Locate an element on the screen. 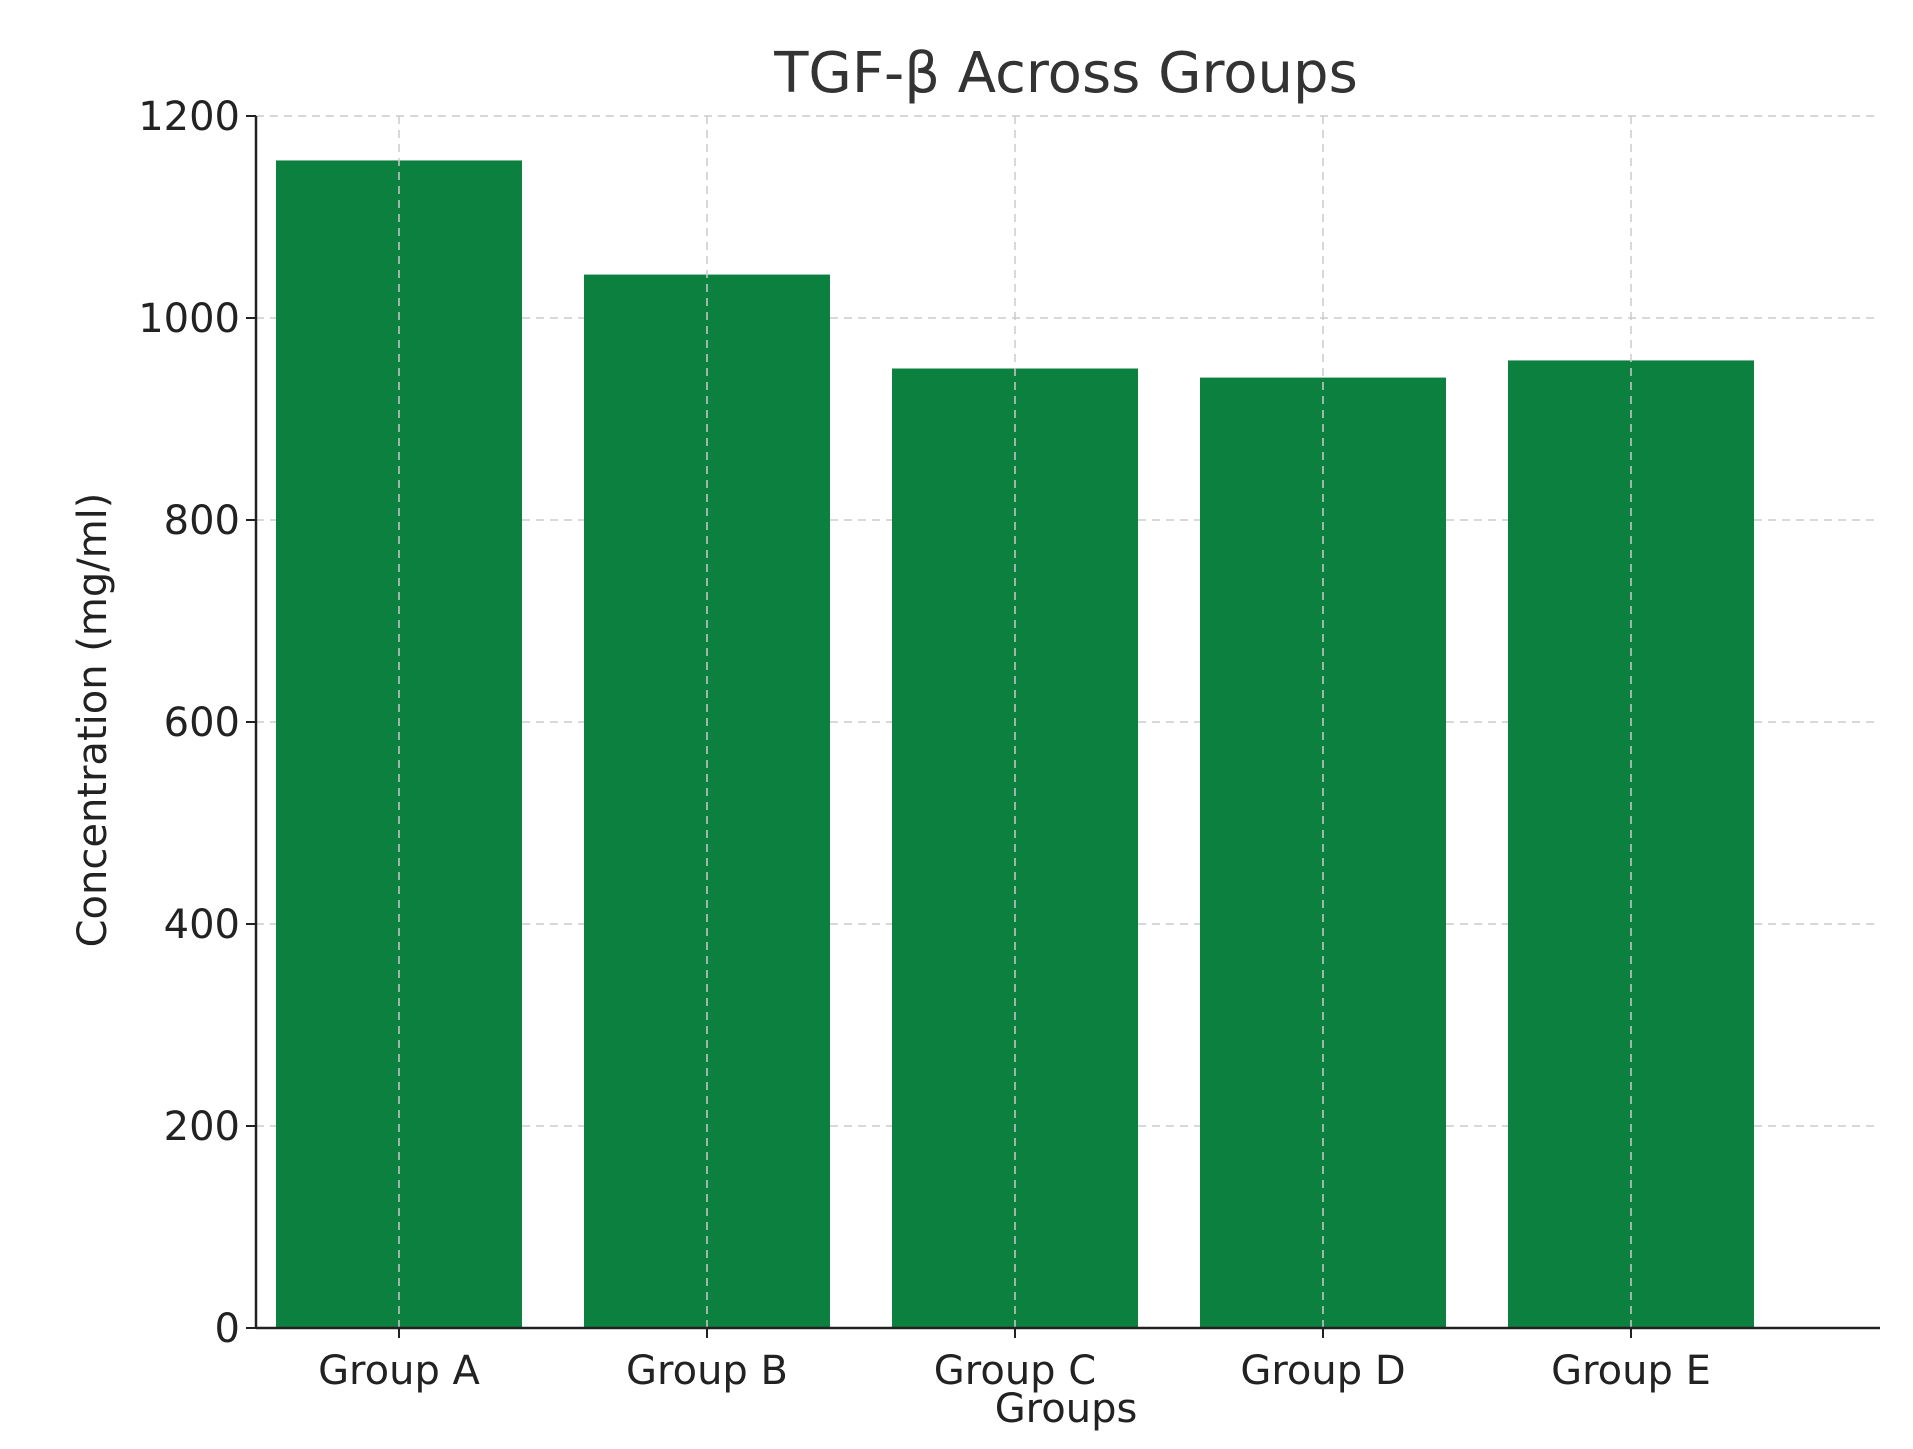 The height and width of the screenshot is (1449, 1913). chart-title: TGF-β Across Groups is located at coordinates (1065, 73).